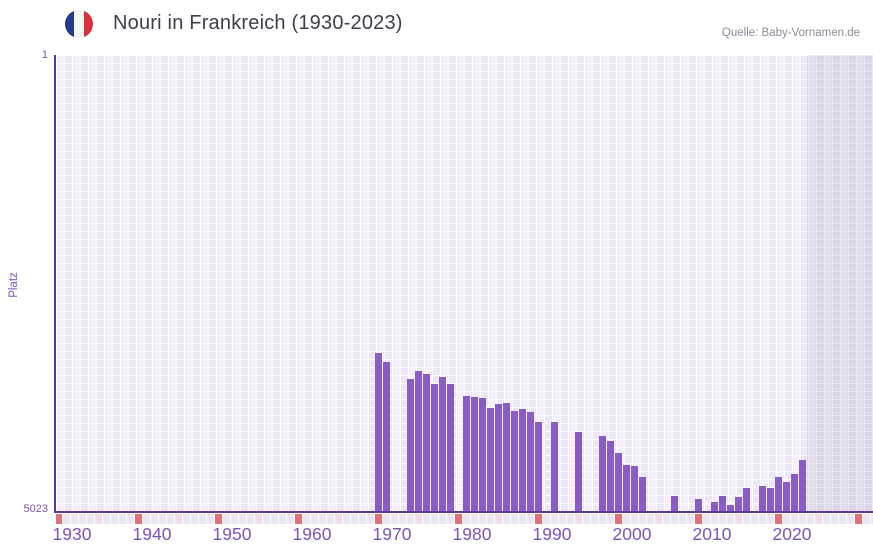  What do you see at coordinates (794, 492) in the screenshot?
I see `bar-2020` at bounding box center [794, 492].